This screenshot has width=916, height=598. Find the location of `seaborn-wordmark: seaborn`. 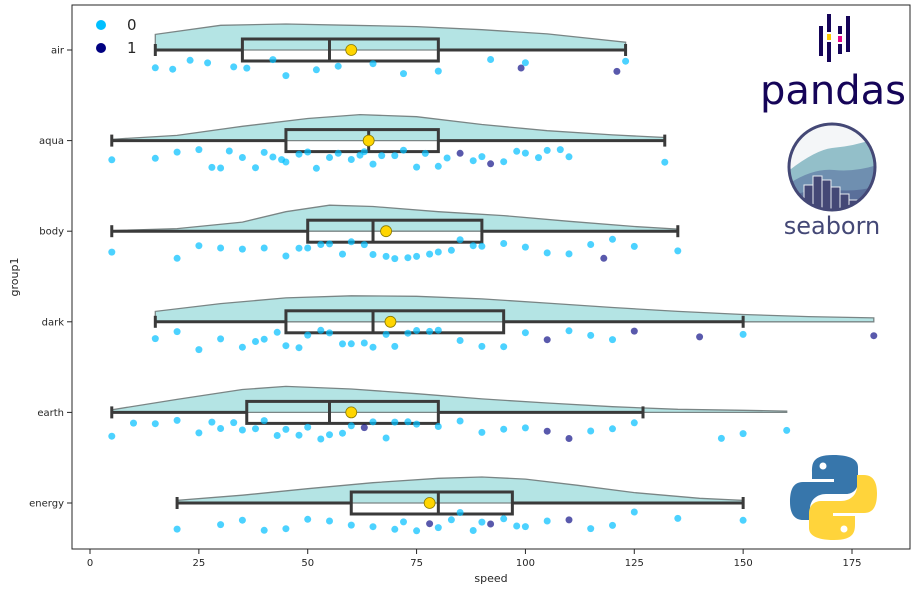

seaborn-wordmark: seaborn is located at coordinates (832, 226).